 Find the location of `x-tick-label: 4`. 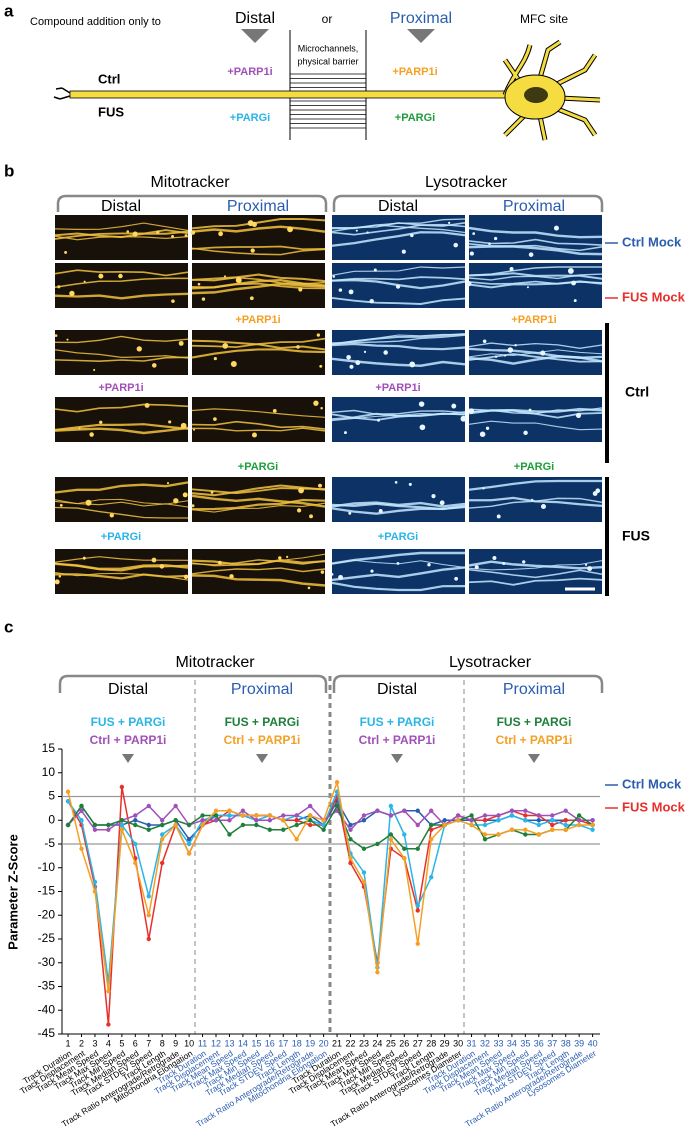

x-tick-label: 4 is located at coordinates (108, 1043).